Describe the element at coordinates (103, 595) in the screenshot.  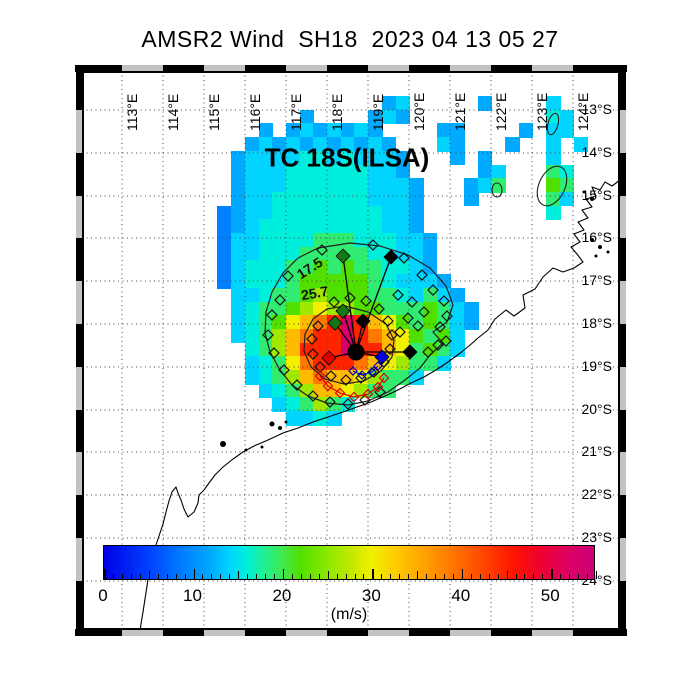
I see `colorbar-tick-label: 0` at that location.